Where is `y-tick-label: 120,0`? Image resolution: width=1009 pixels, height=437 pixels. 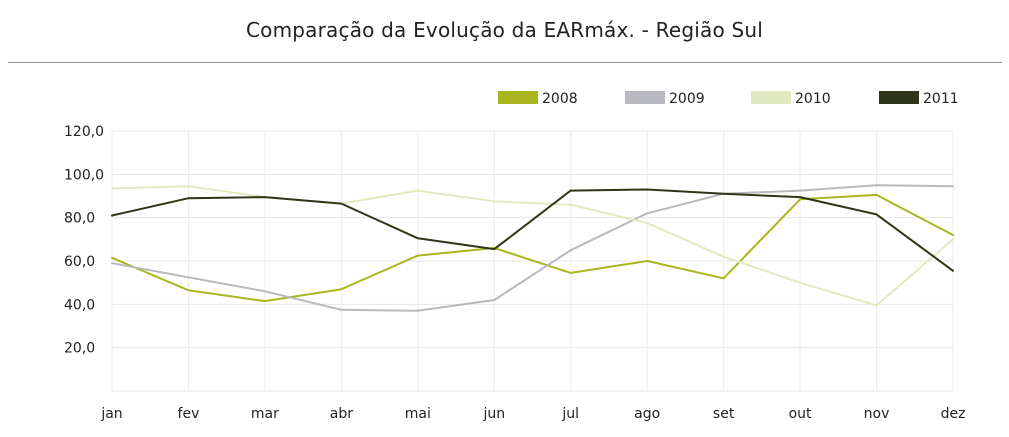
y-tick-label: 120,0 is located at coordinates (84, 132).